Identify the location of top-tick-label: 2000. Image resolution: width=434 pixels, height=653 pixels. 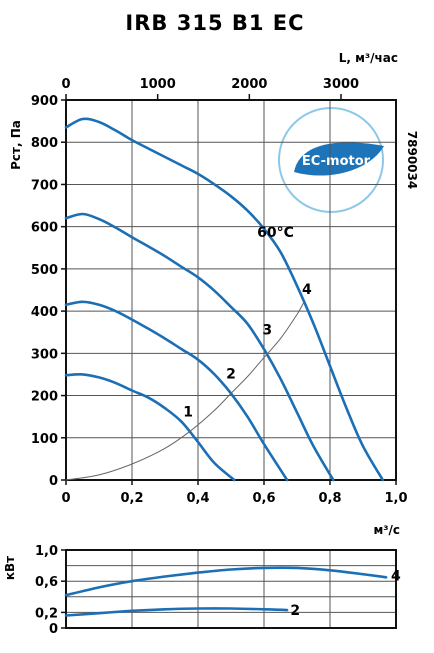
(249, 84).